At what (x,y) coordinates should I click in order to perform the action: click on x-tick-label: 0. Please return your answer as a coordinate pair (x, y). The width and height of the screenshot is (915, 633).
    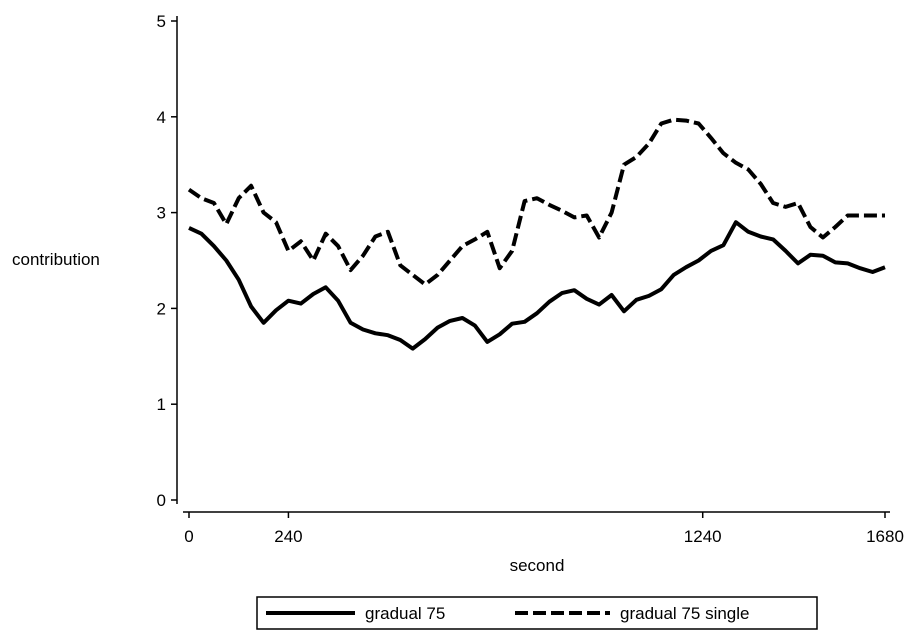
    Looking at the image, I should click on (188, 536).